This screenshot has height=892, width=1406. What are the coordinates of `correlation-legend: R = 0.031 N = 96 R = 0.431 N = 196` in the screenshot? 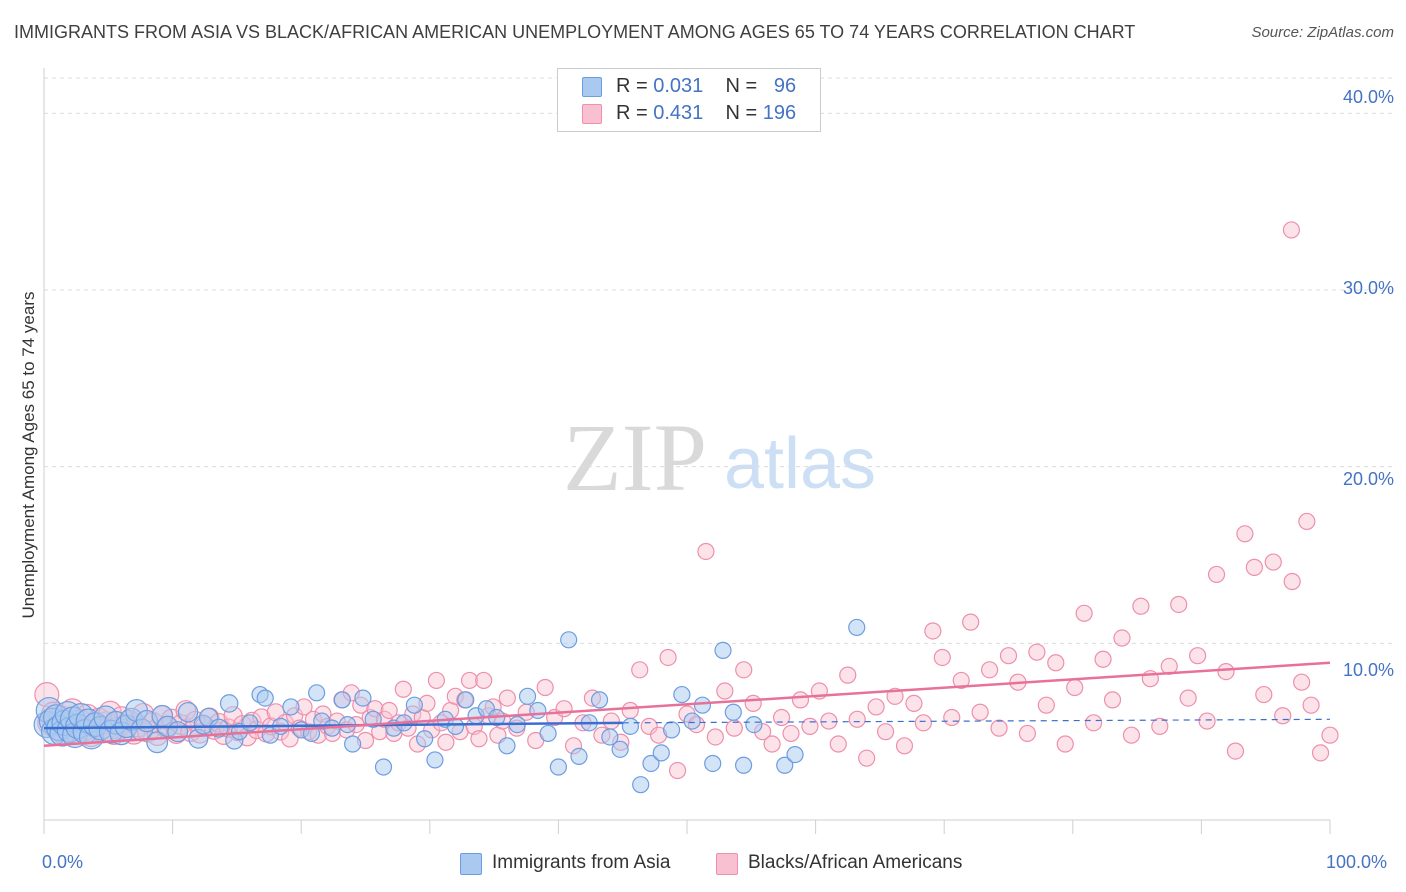 It's located at (689, 100).